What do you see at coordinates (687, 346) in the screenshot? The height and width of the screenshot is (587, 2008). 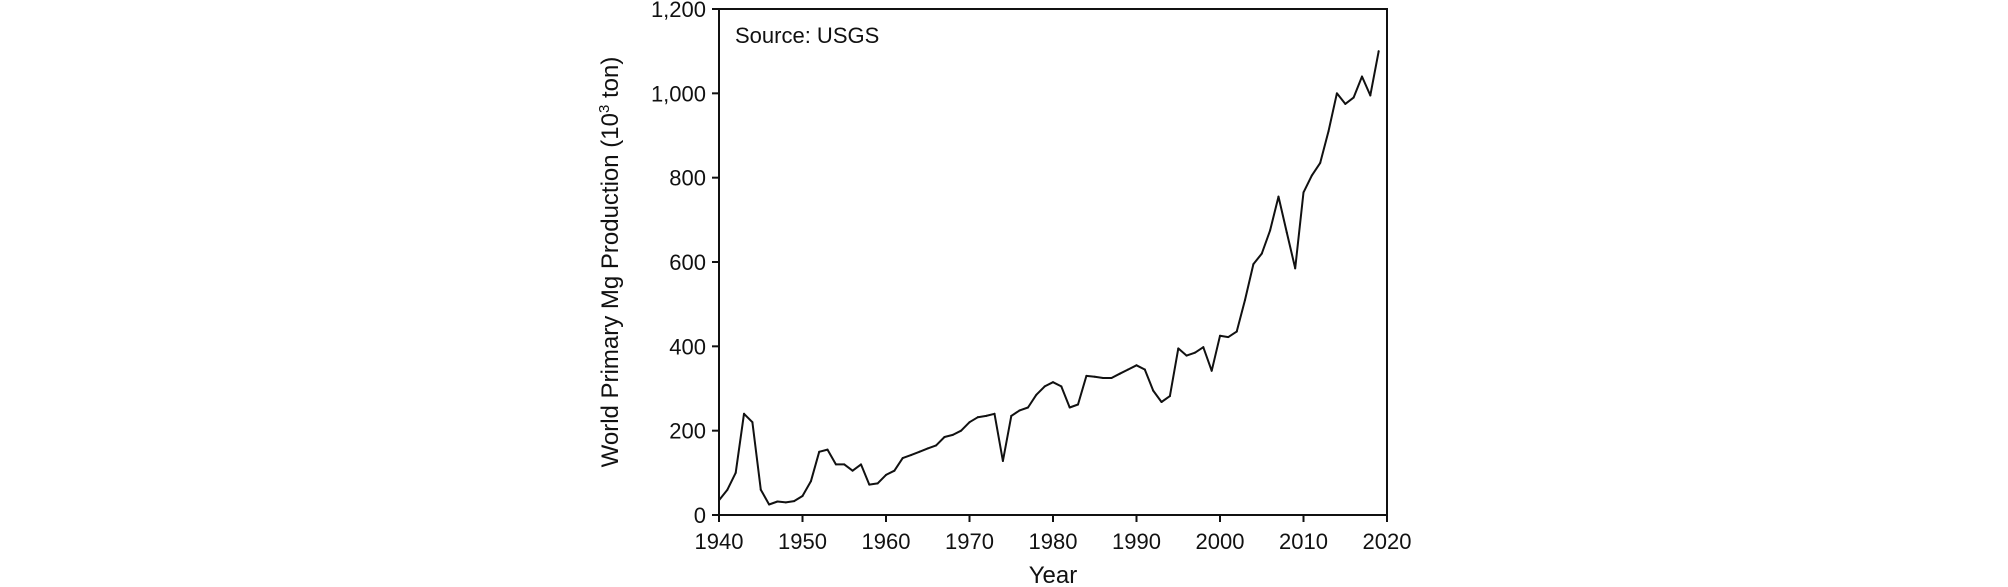 I see `y-tick-label: 400` at bounding box center [687, 346].